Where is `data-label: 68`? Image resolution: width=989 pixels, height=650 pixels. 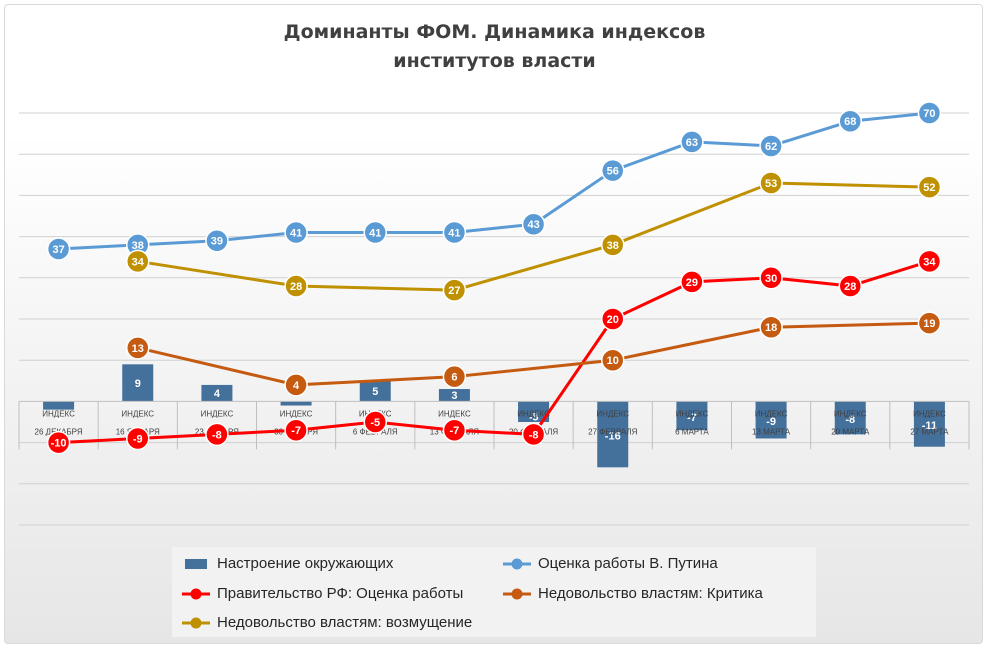 data-label: 68 is located at coordinates (850, 122).